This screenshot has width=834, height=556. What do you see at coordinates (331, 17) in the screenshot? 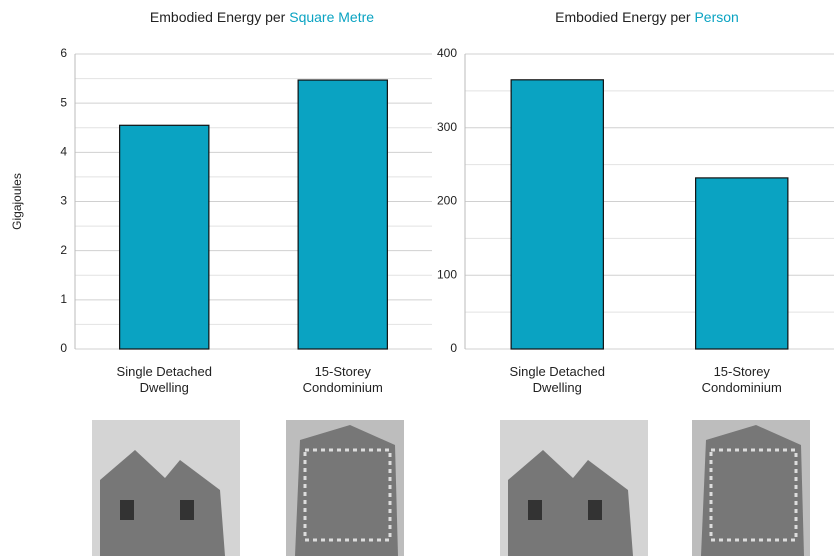
I see `title-highlight: Square Metre` at bounding box center [331, 17].